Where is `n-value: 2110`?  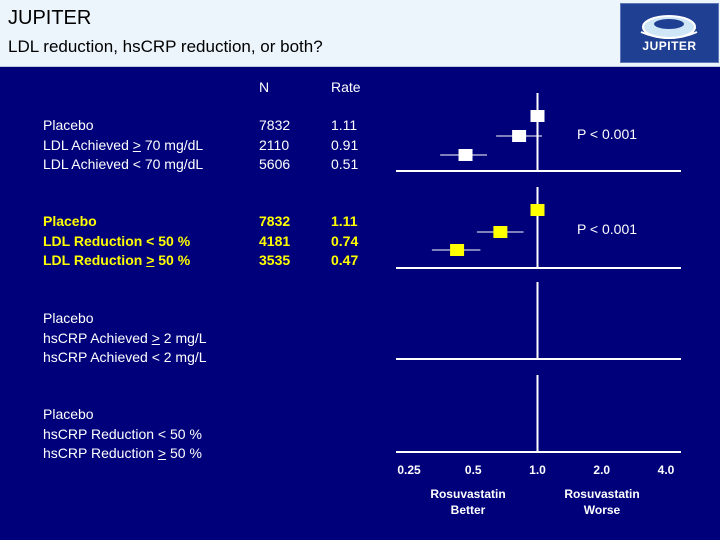
n-value: 2110 is located at coordinates (274, 144).